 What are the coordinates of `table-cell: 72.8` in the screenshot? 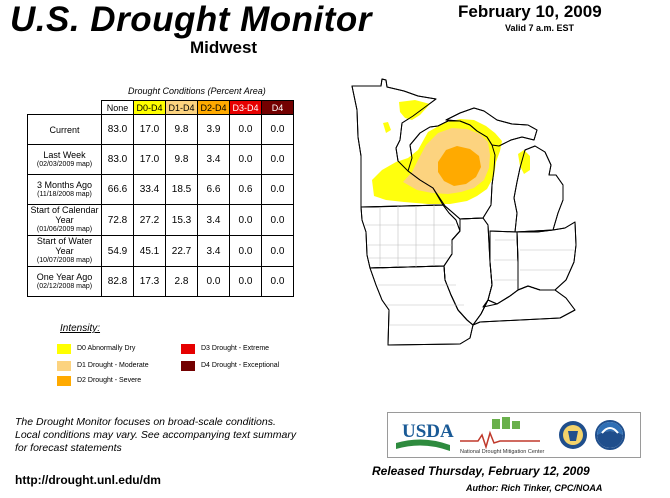 It's located at (117, 220).